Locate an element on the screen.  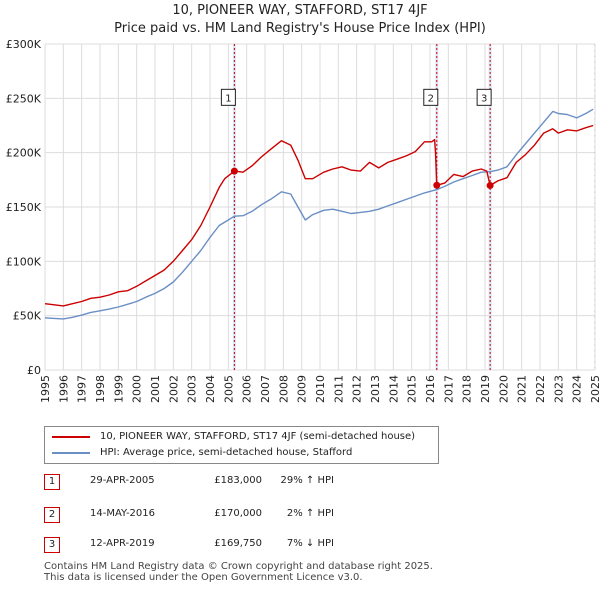
sale-date: 29-APR-2005 is located at coordinates (122, 480).